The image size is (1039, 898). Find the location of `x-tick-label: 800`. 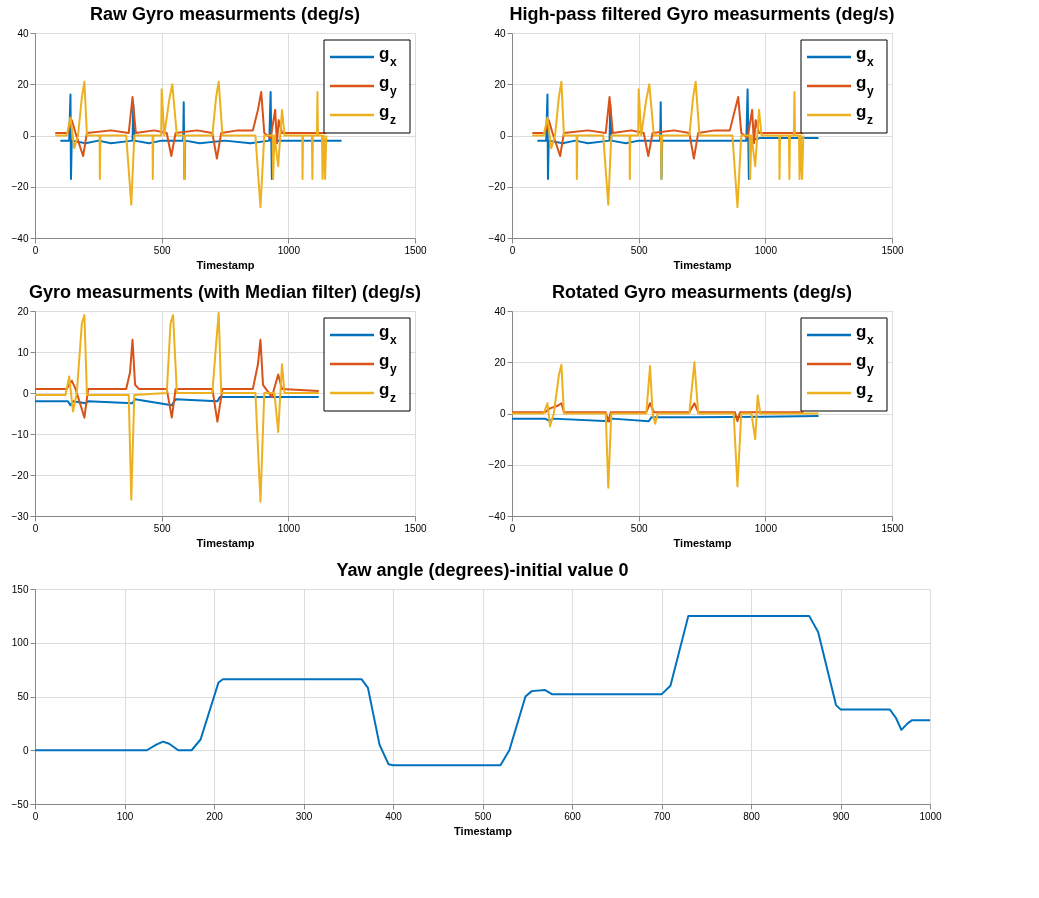

x-tick-label: 800 is located at coordinates (752, 816).